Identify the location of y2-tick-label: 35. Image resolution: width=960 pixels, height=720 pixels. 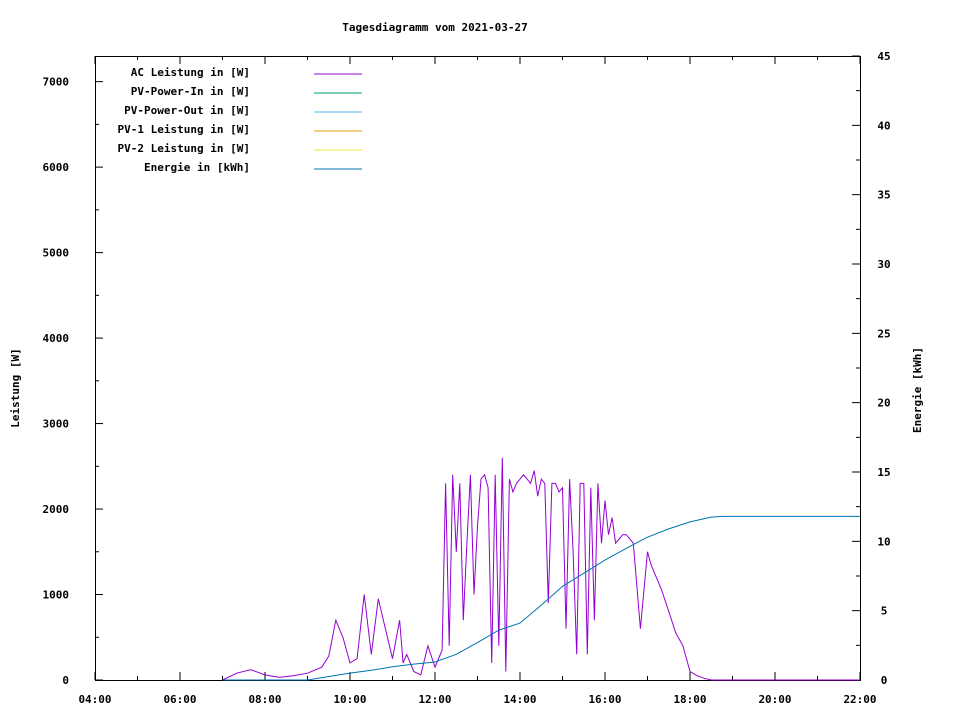
(883, 195).